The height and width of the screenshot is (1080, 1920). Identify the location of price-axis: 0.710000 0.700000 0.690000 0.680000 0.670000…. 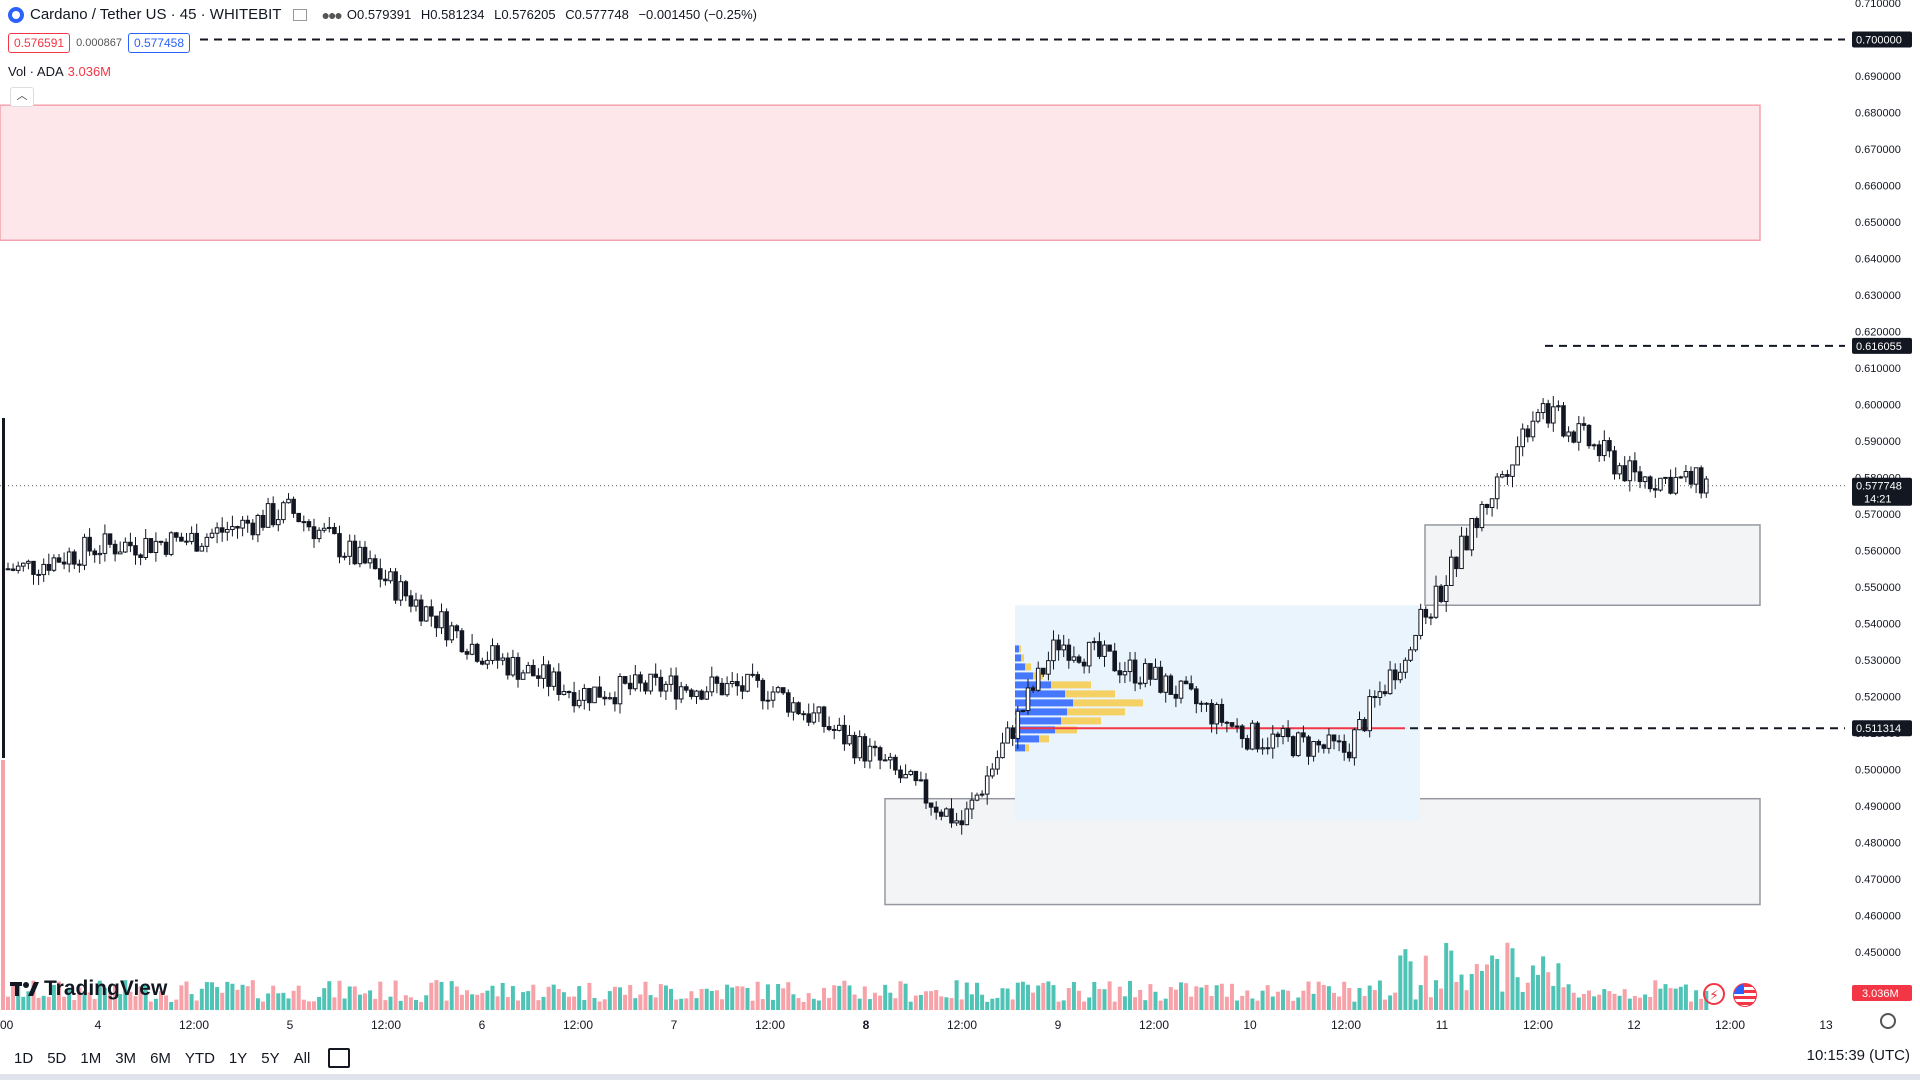
(1878, 498).